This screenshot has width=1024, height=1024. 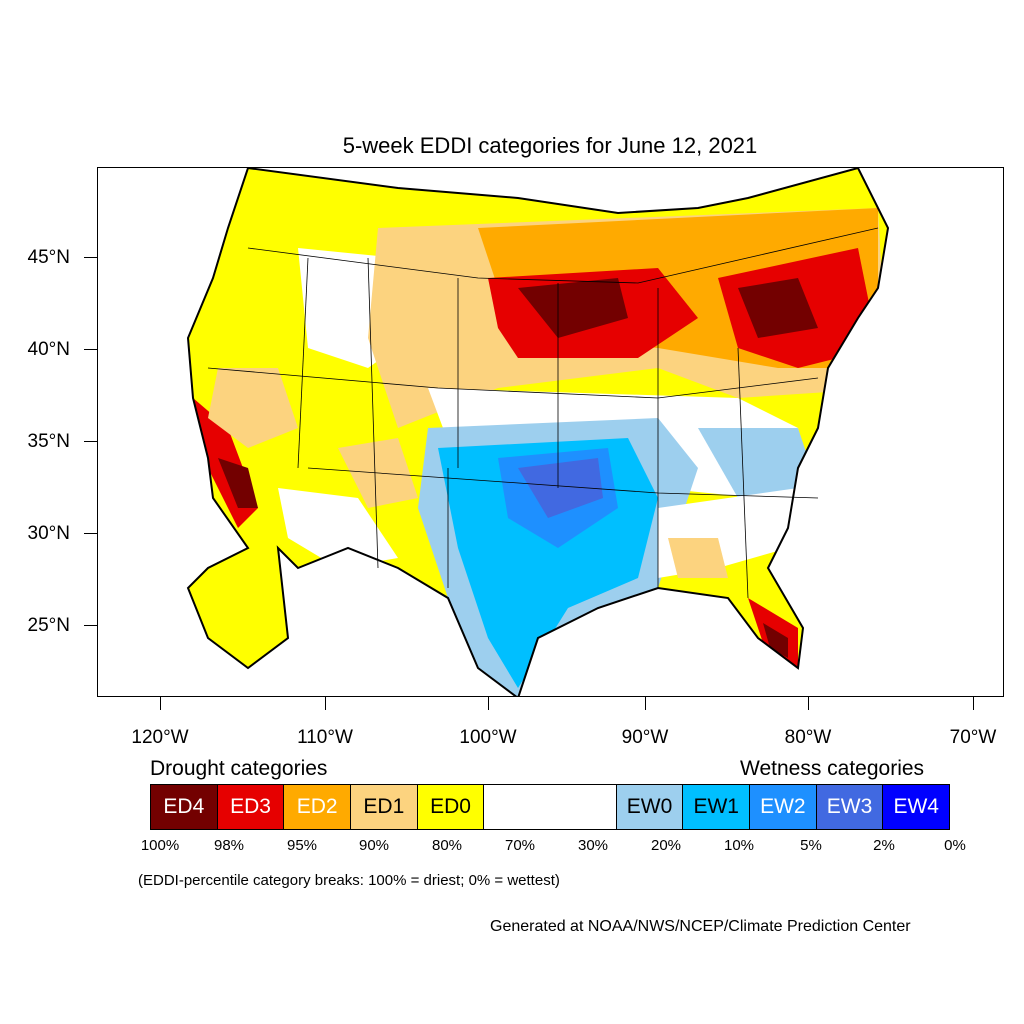 I want to click on legend-swatch-ed1: ED1, so click(x=384, y=807).